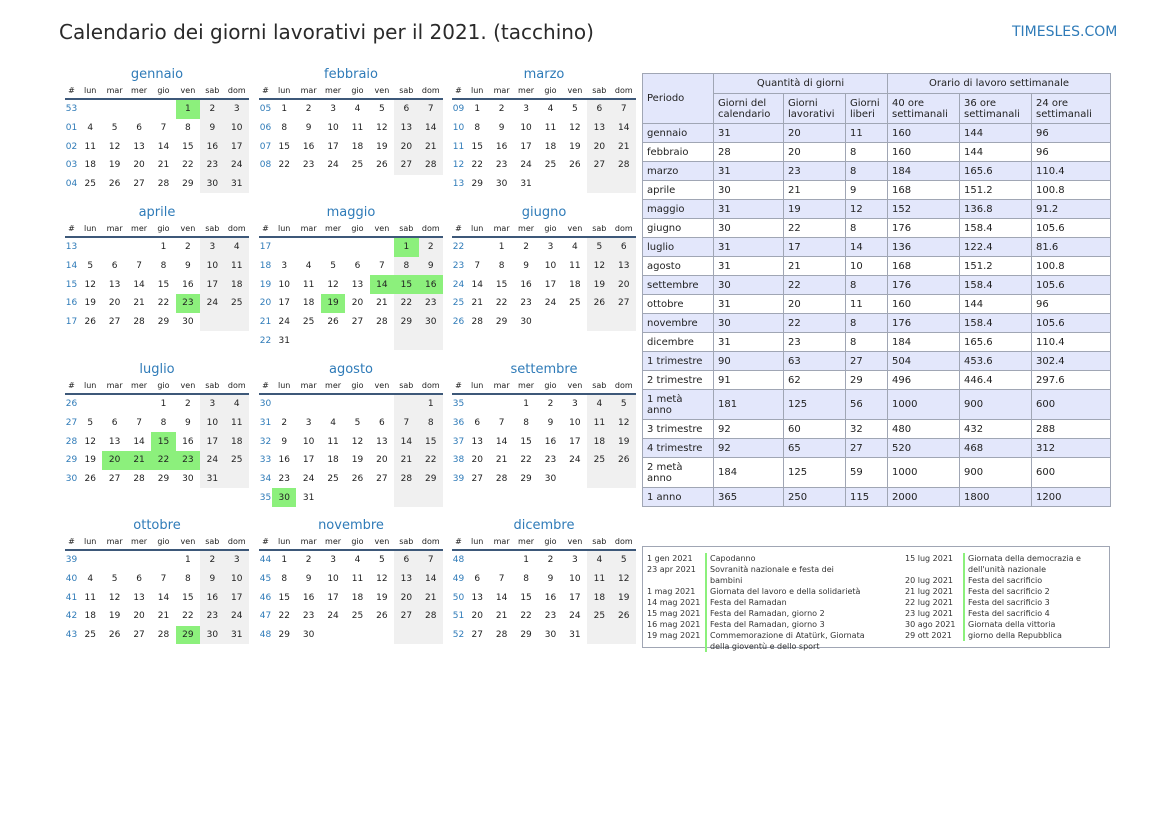 This screenshot has width=1169, height=827. Describe the element at coordinates (544, 74) in the screenshot. I see `month-name: marzo` at that location.